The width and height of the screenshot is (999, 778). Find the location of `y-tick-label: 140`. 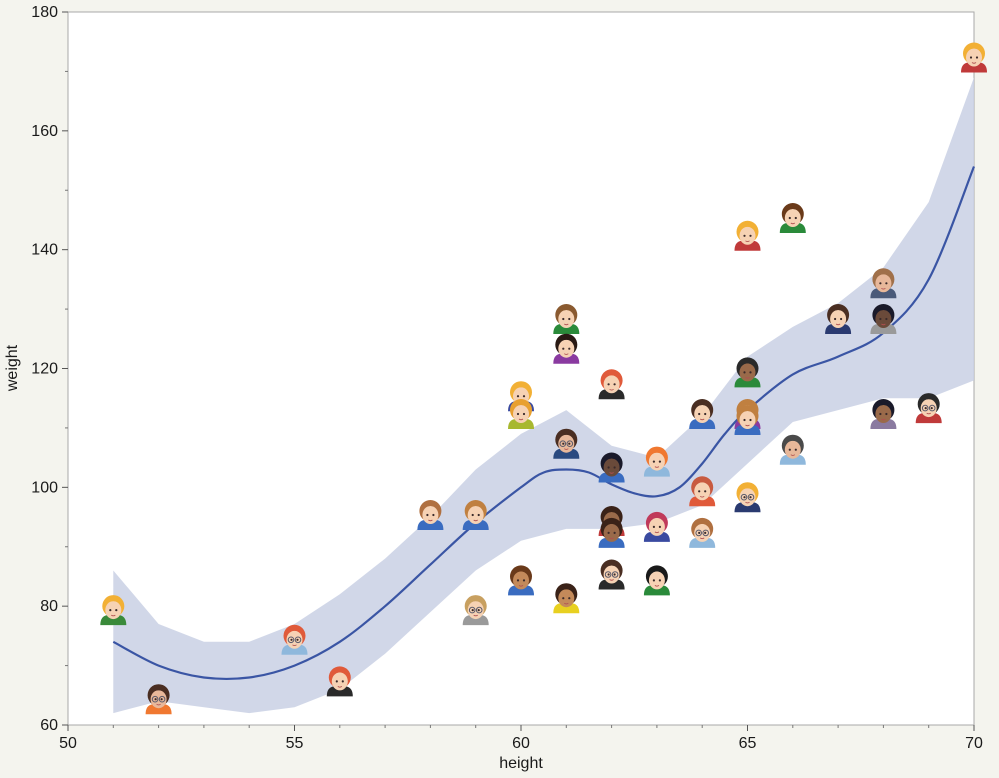

y-tick-label: 140 is located at coordinates (44, 250).